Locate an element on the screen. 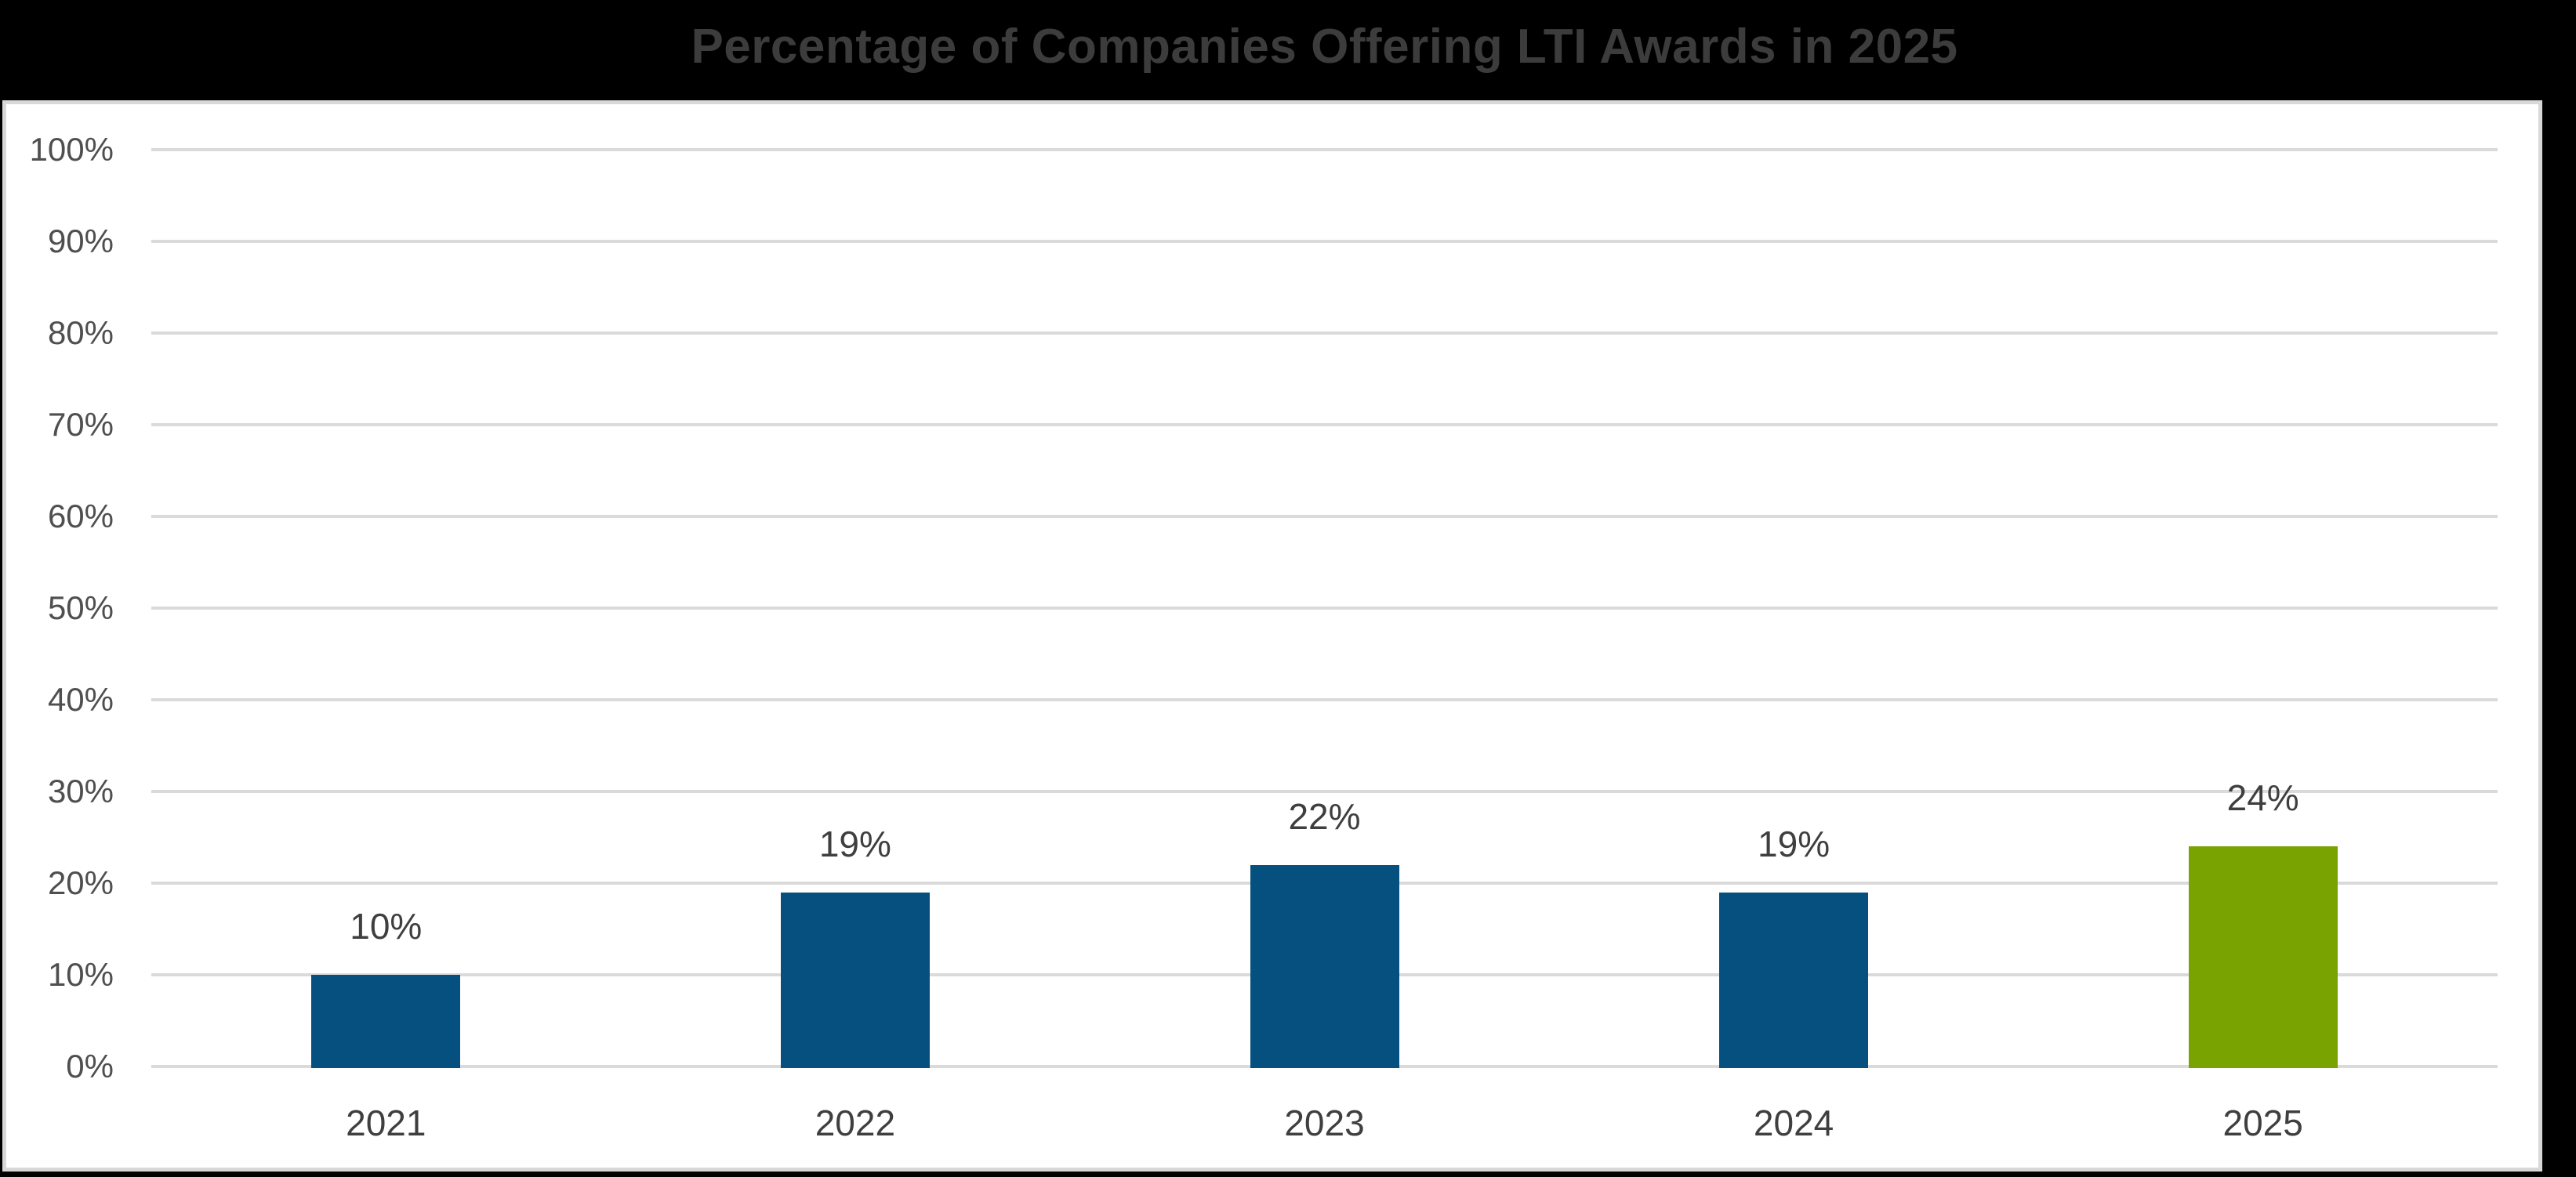  bar-2025 is located at coordinates (2263, 957).